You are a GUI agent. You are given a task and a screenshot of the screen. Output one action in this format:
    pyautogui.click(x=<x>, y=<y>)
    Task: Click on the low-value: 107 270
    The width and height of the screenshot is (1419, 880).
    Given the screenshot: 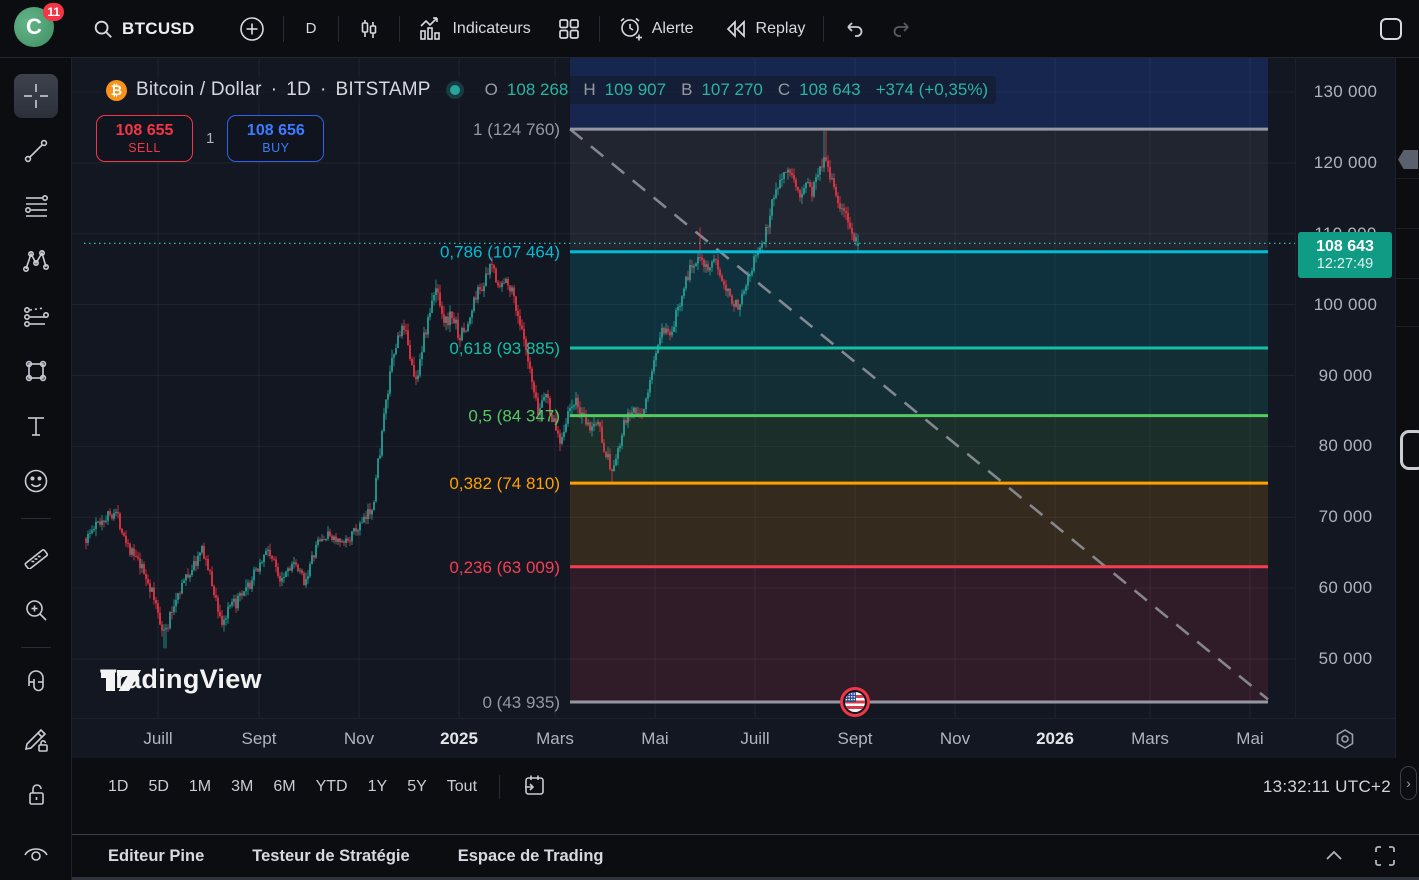 What is the action you would take?
    pyautogui.click(x=732, y=89)
    